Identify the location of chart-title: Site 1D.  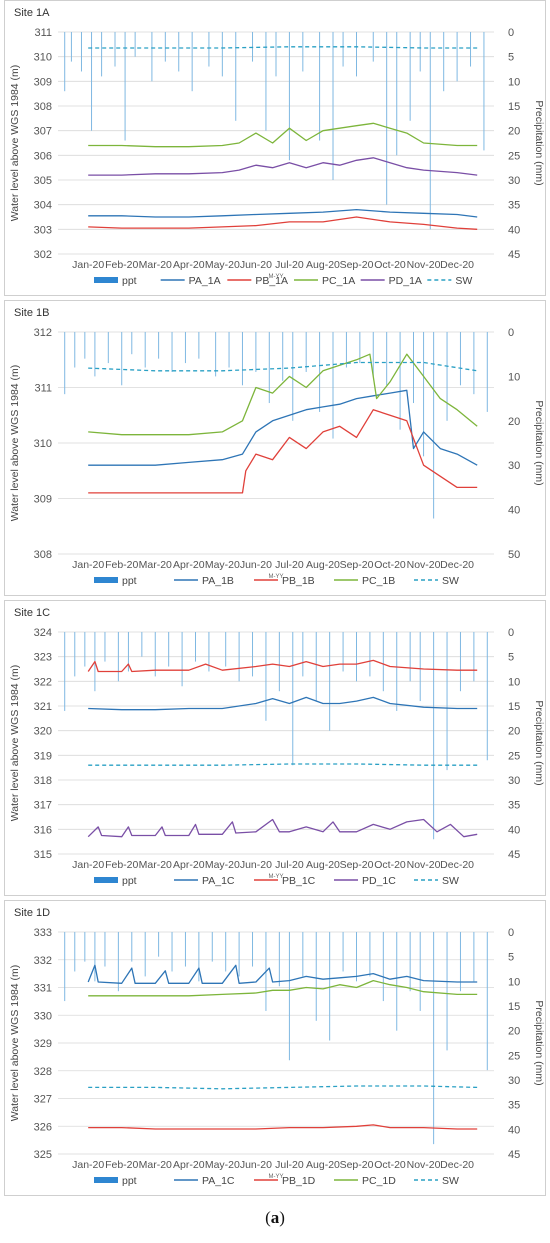
(32, 913).